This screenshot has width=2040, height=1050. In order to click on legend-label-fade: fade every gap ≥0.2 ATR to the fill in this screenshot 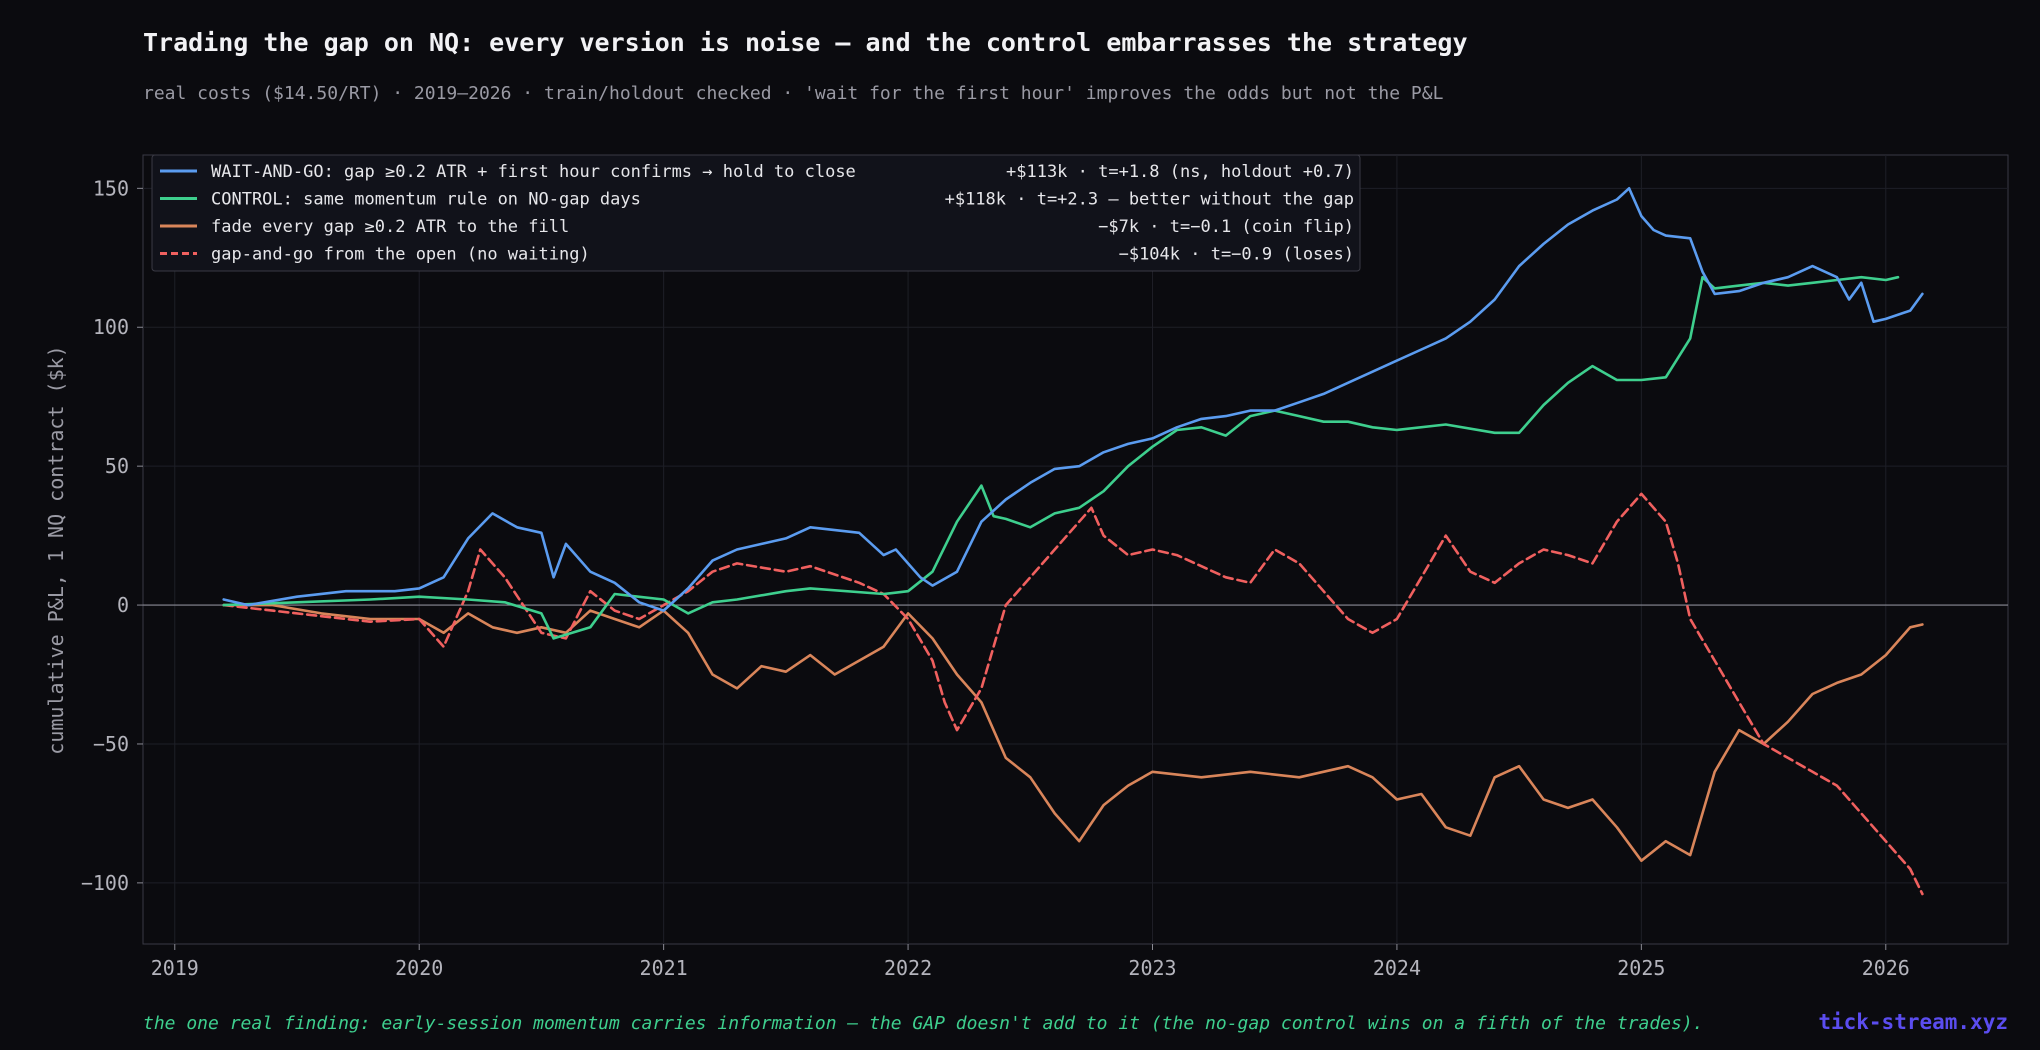, I will do `click(390, 227)`.